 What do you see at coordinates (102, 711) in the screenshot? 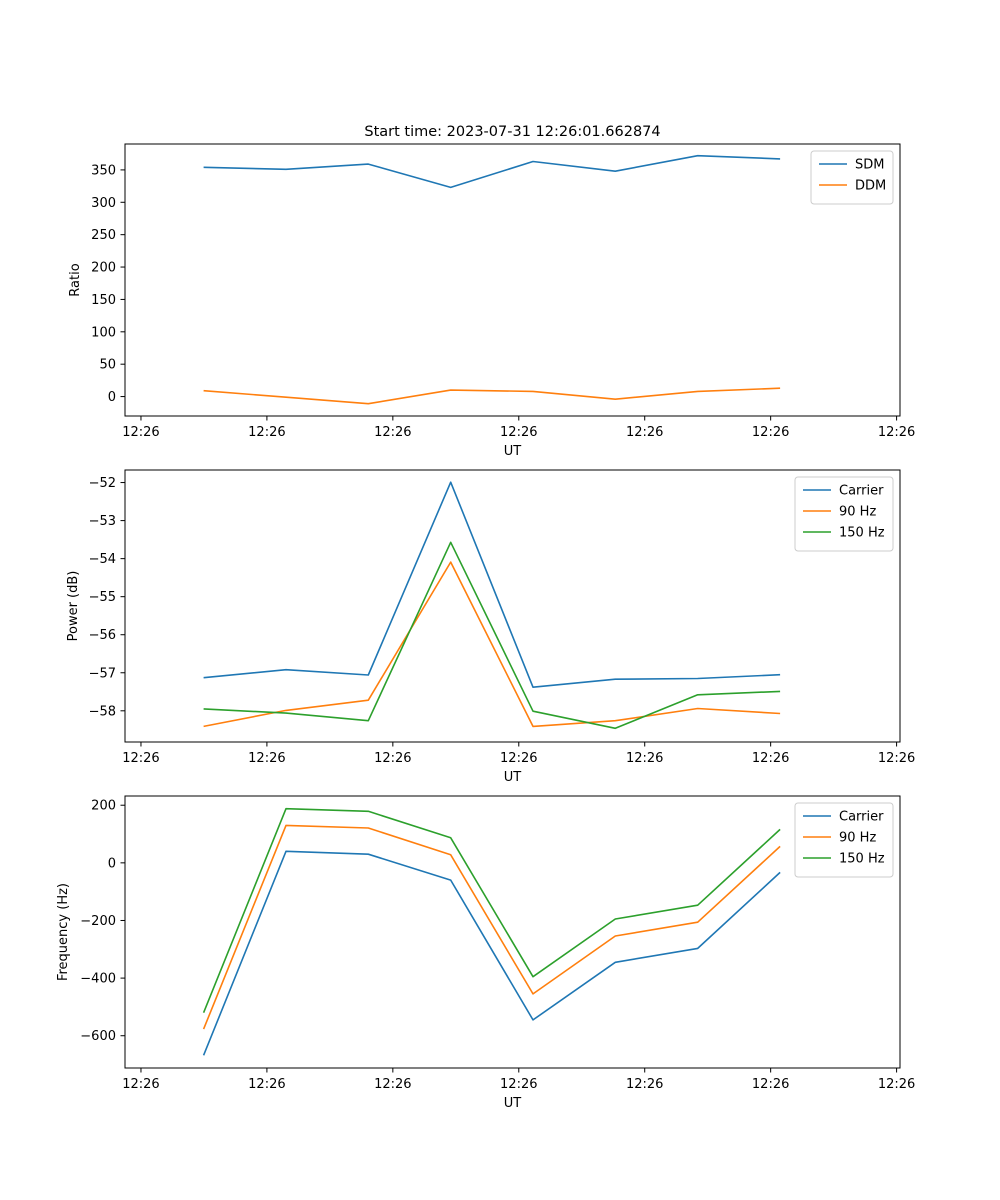
I see `y-tick-label: −58` at bounding box center [102, 711].